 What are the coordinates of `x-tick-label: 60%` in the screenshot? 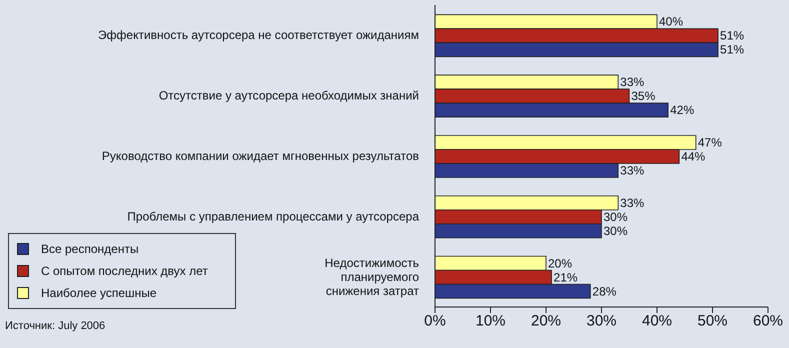 It's located at (768, 321).